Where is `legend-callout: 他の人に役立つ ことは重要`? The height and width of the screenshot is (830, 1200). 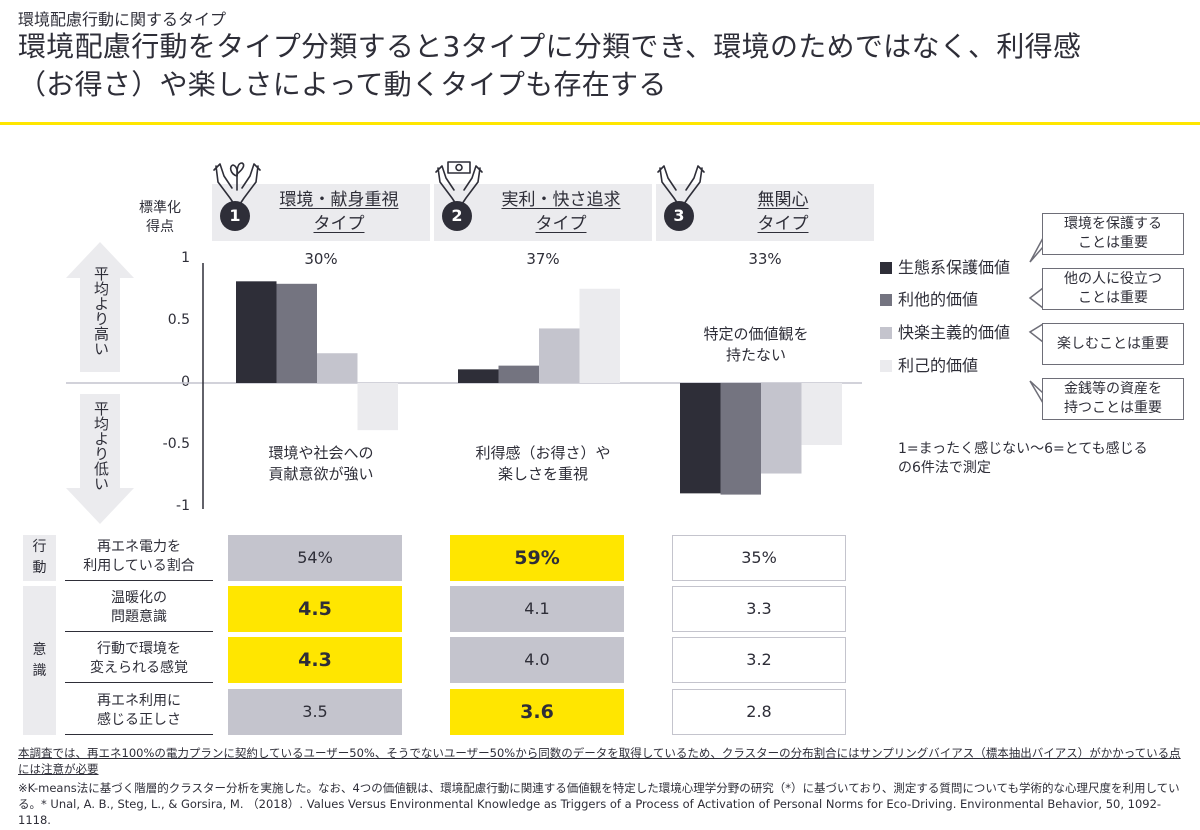
legend-callout: 他の人に役立つ ことは重要 is located at coordinates (1113, 289).